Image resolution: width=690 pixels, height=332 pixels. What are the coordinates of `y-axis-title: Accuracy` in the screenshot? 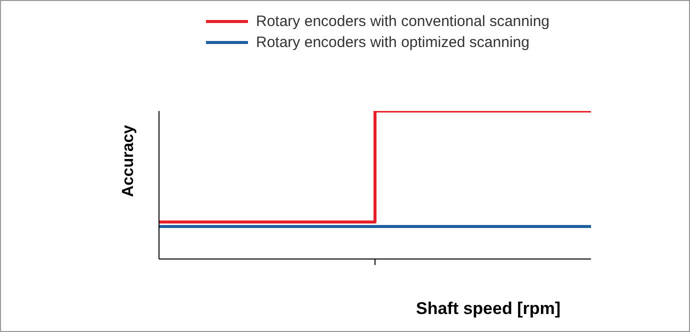 It's located at (129, 161).